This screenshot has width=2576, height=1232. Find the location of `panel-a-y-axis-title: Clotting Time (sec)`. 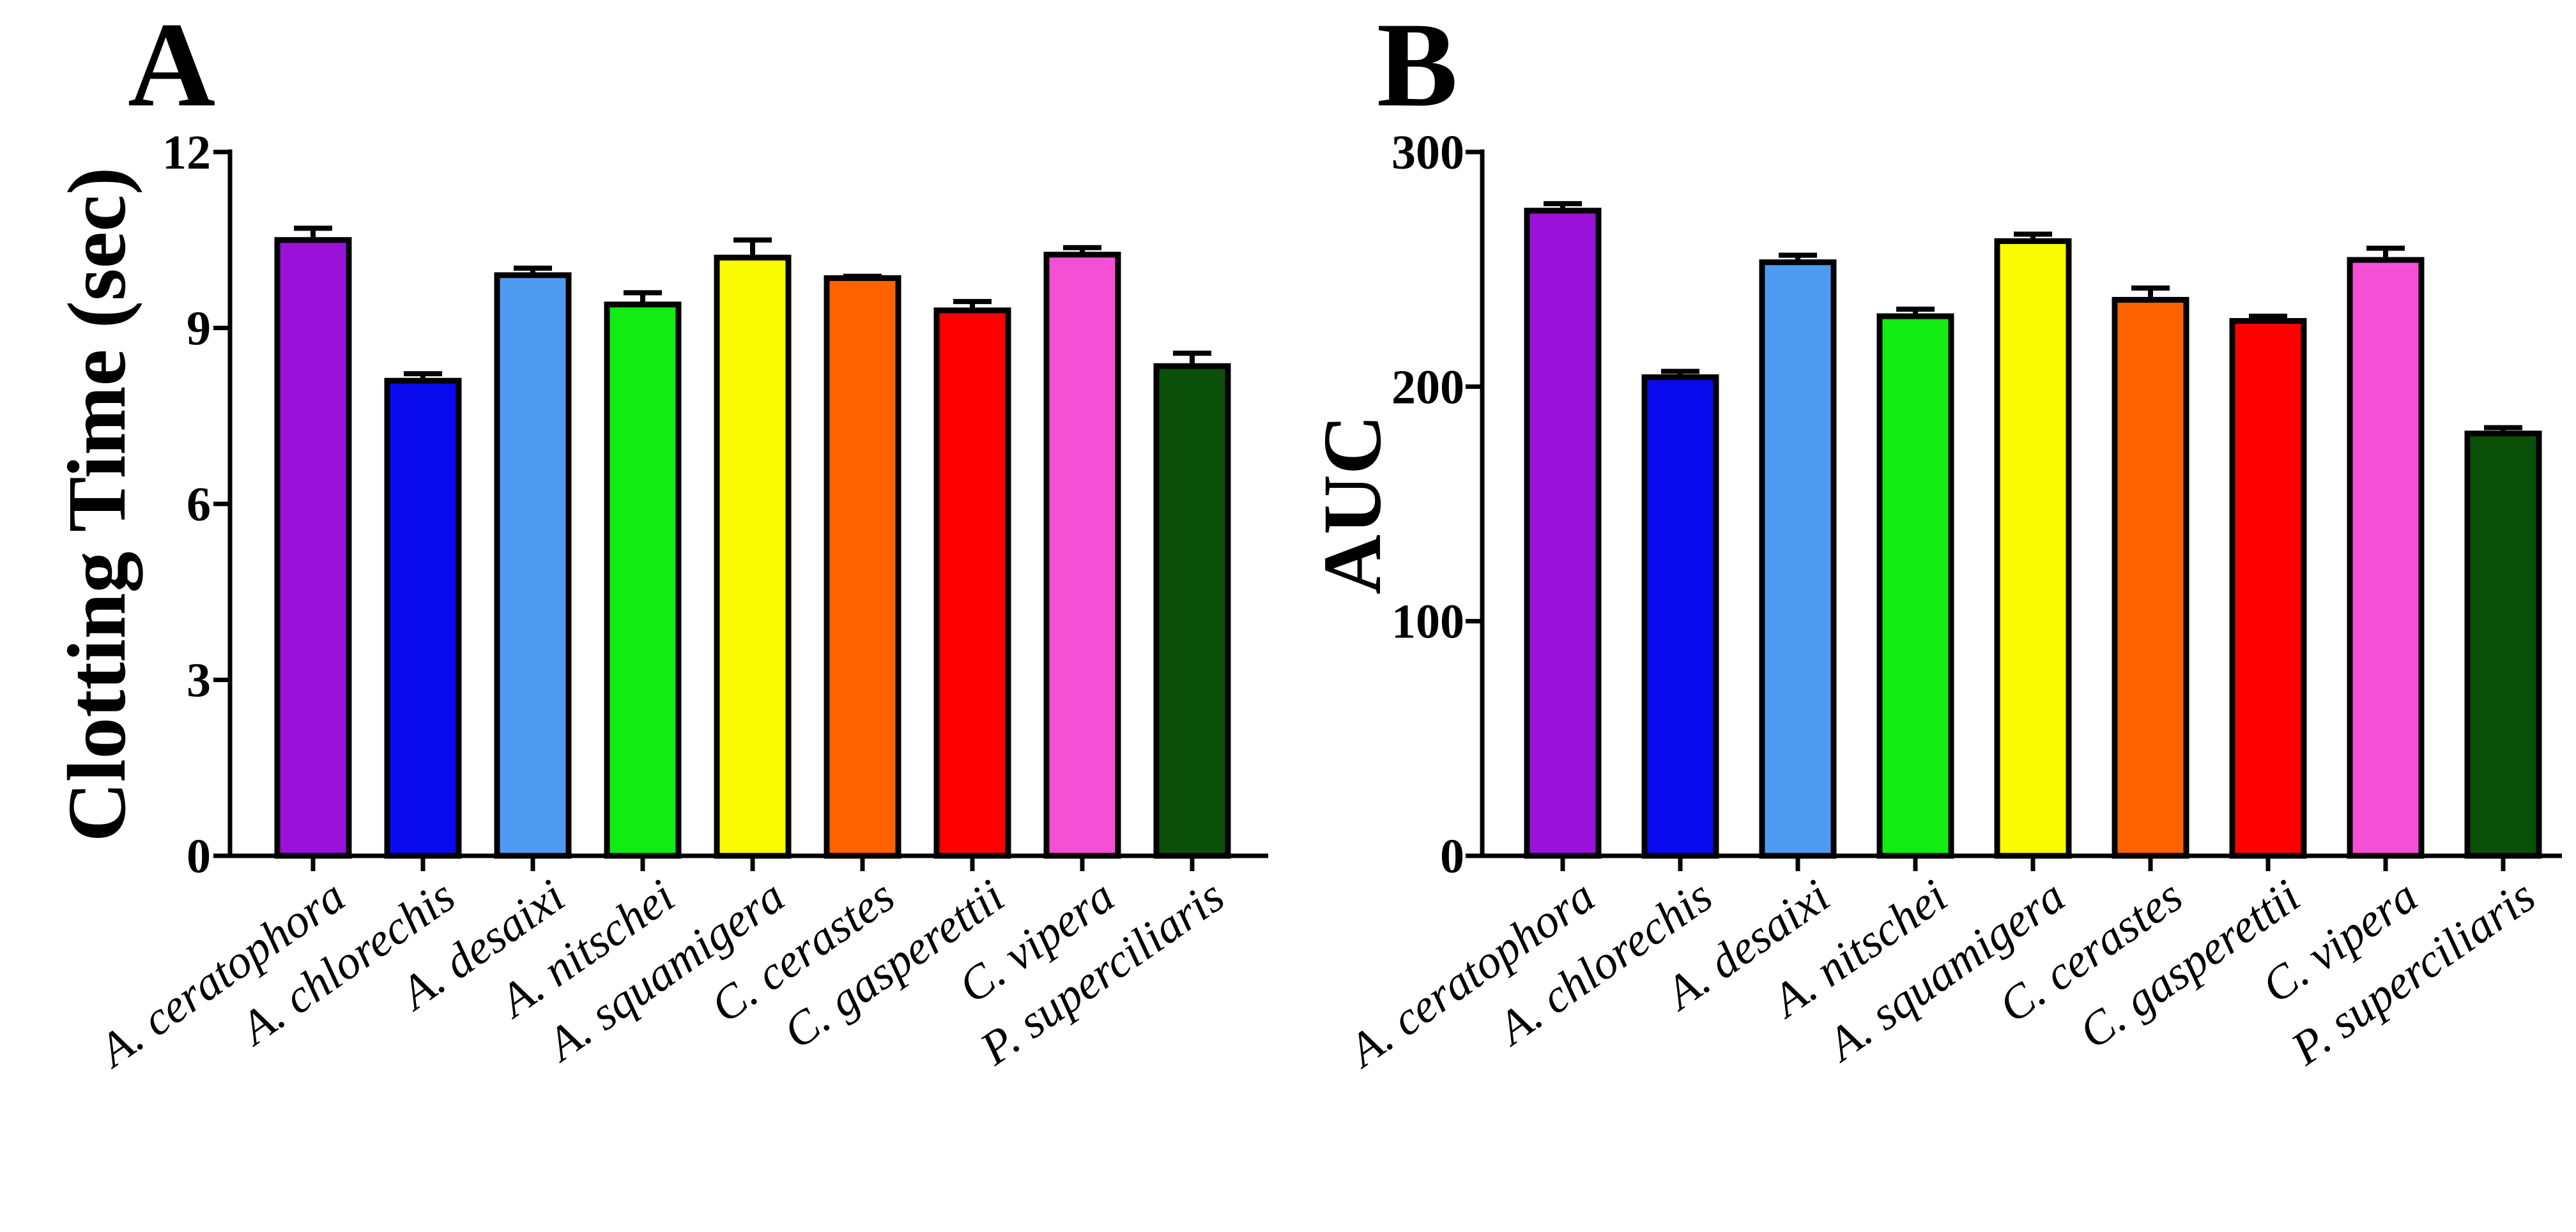

panel-a-y-axis-title: Clotting Time (sec) is located at coordinates (97, 504).